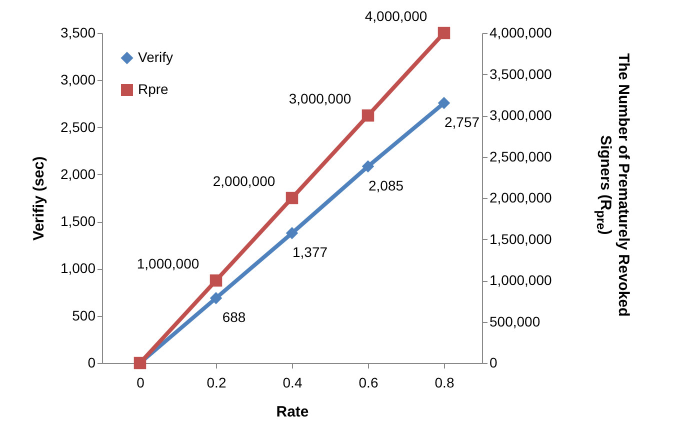  Describe the element at coordinates (521, 156) in the screenshot. I see `y2-tick-label: 2,500,000` at that location.